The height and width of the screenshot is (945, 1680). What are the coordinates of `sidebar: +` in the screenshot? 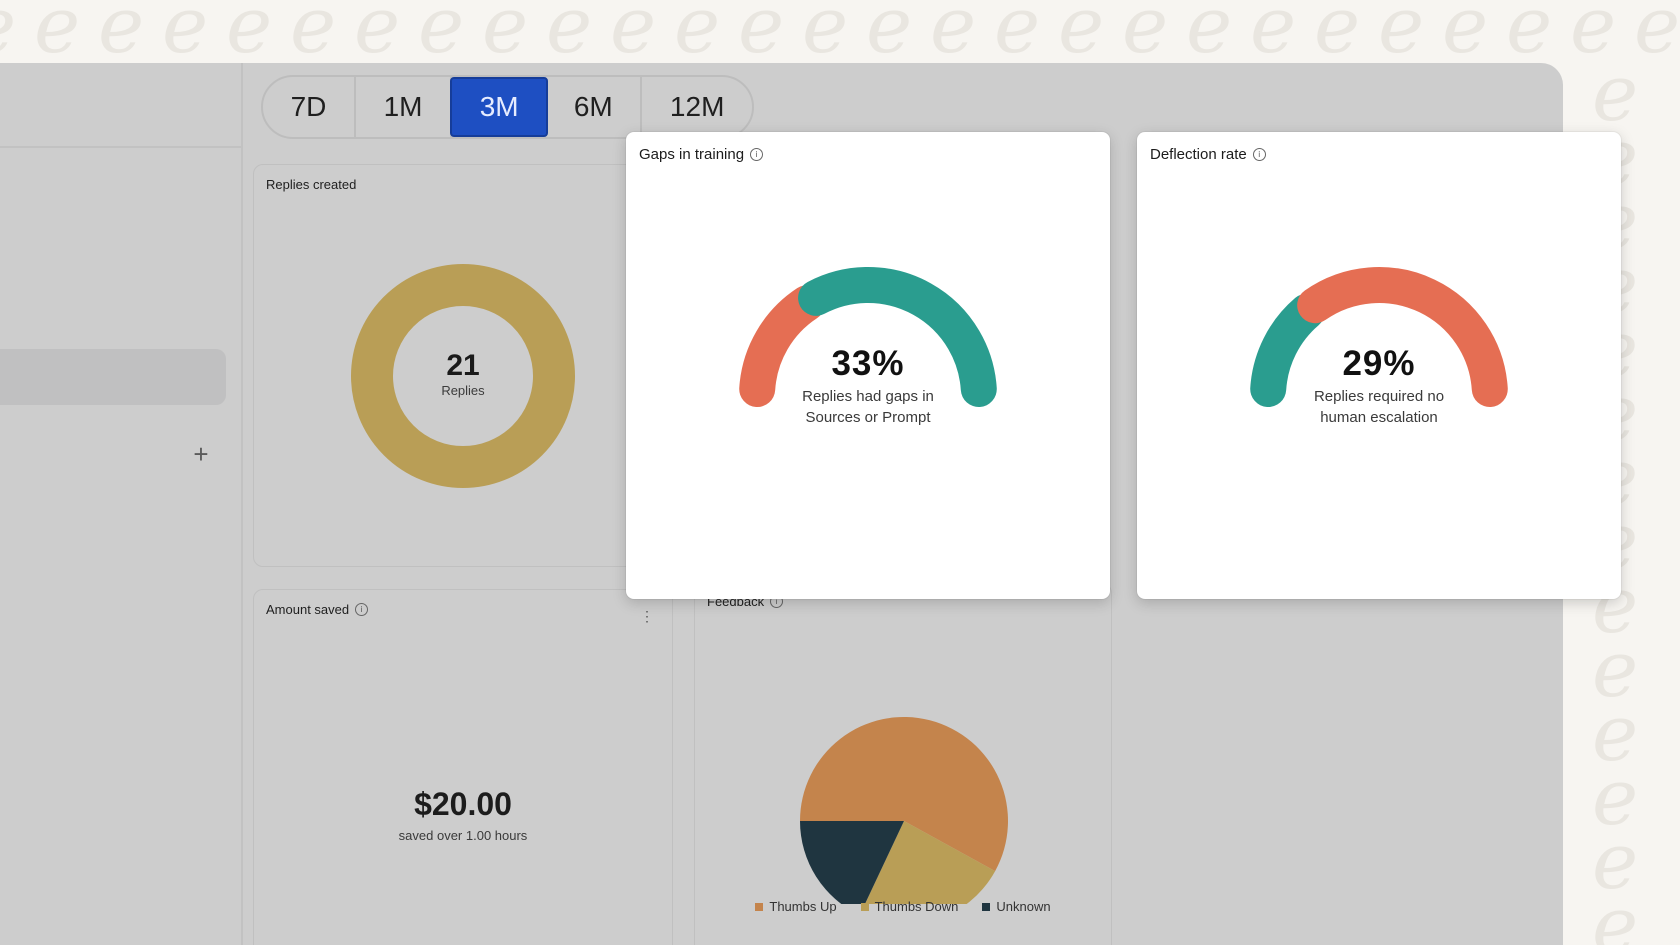 It's located at (121, 504).